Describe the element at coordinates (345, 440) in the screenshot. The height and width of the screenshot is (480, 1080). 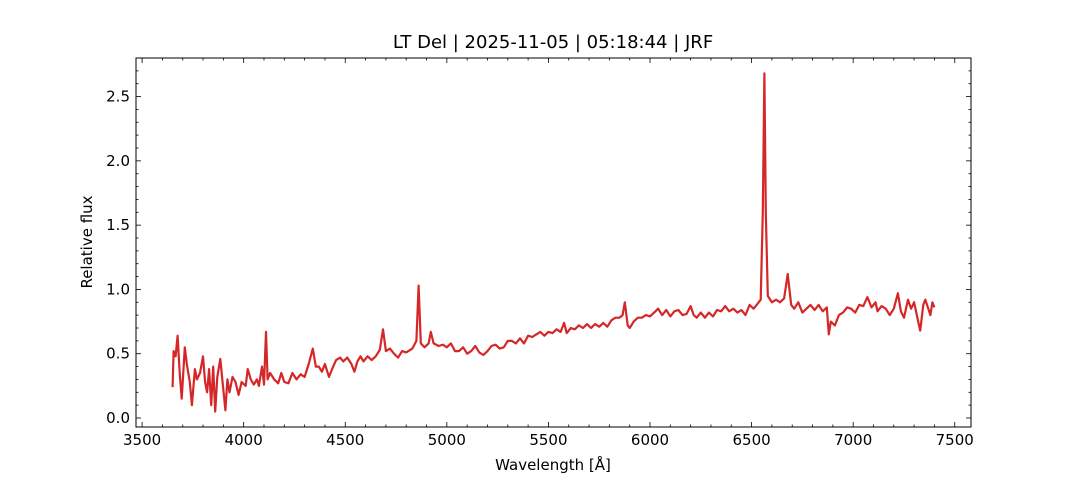
I see `x-tick-label: 4500` at that location.